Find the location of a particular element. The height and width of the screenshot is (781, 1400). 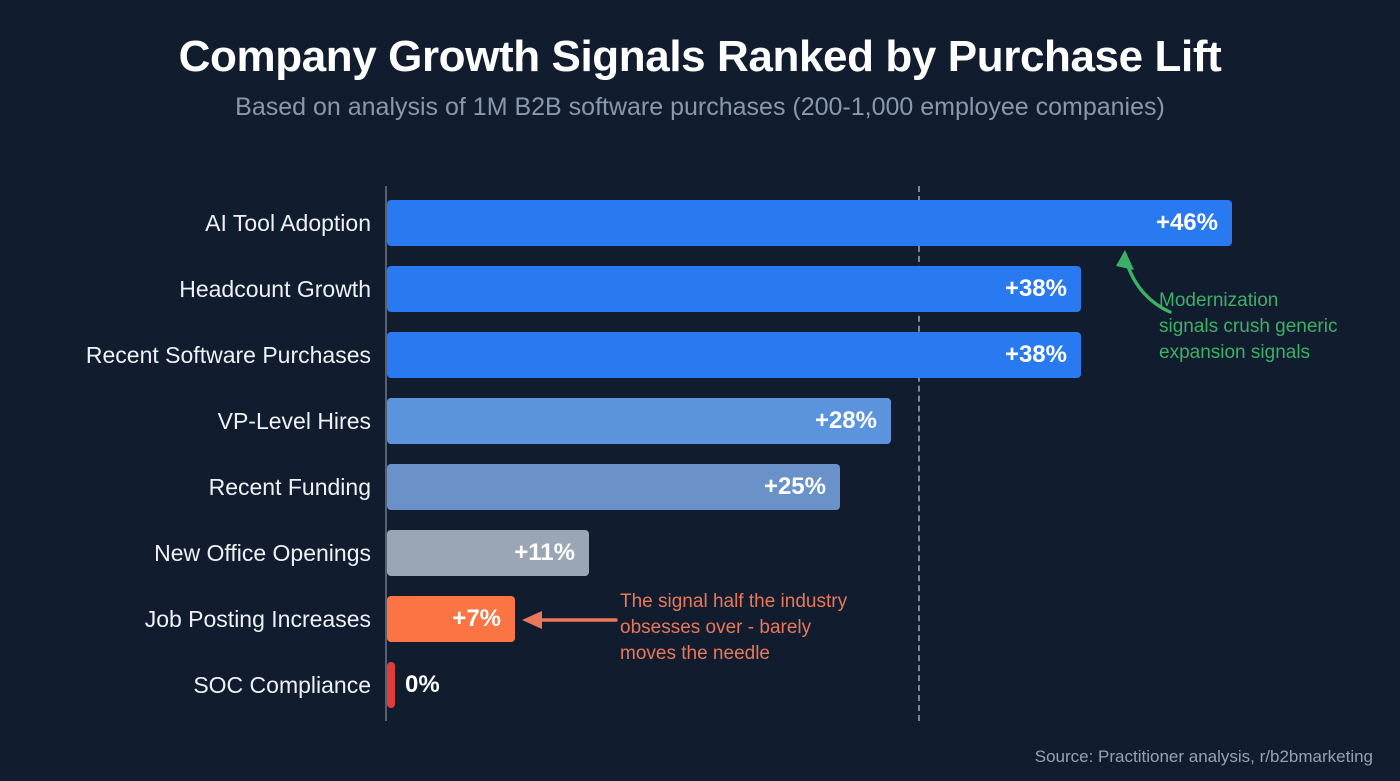

bar-row: Job Posting Increases +7% is located at coordinates (700, 619).